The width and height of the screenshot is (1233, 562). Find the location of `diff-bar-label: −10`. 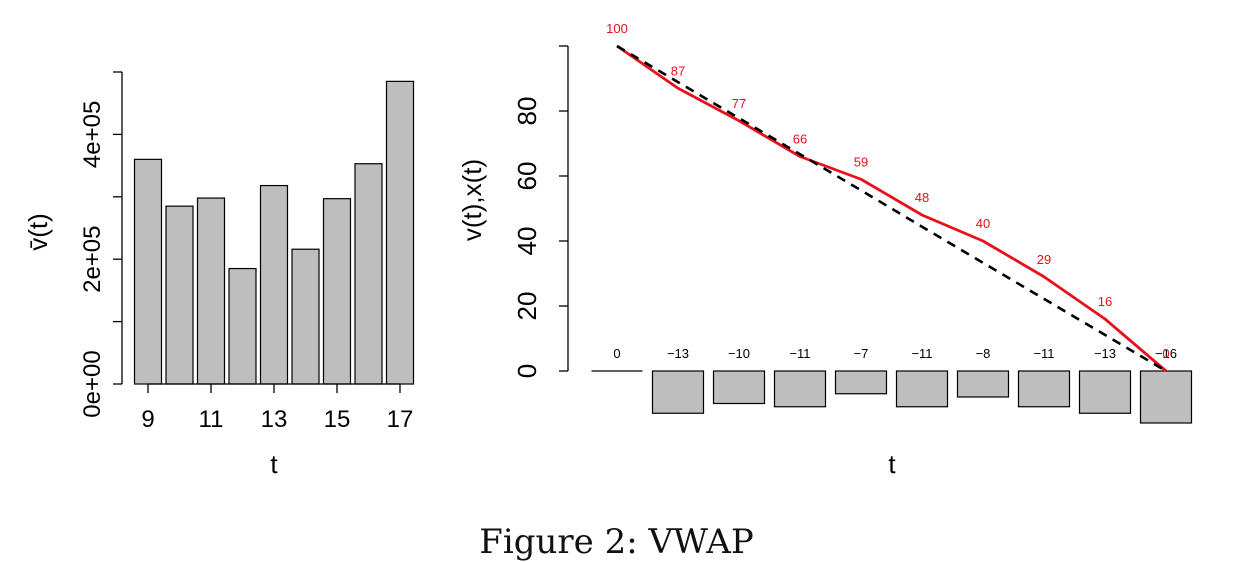

diff-bar-label: −10 is located at coordinates (739, 353).